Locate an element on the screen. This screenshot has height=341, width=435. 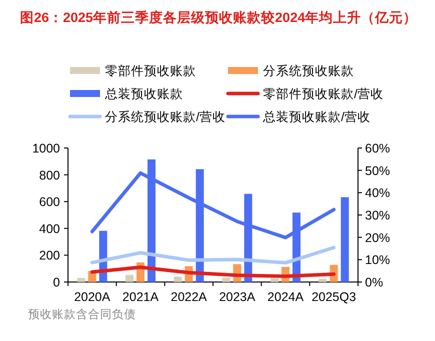
legend-label: 零部件预收账款 is located at coordinates (150, 71).